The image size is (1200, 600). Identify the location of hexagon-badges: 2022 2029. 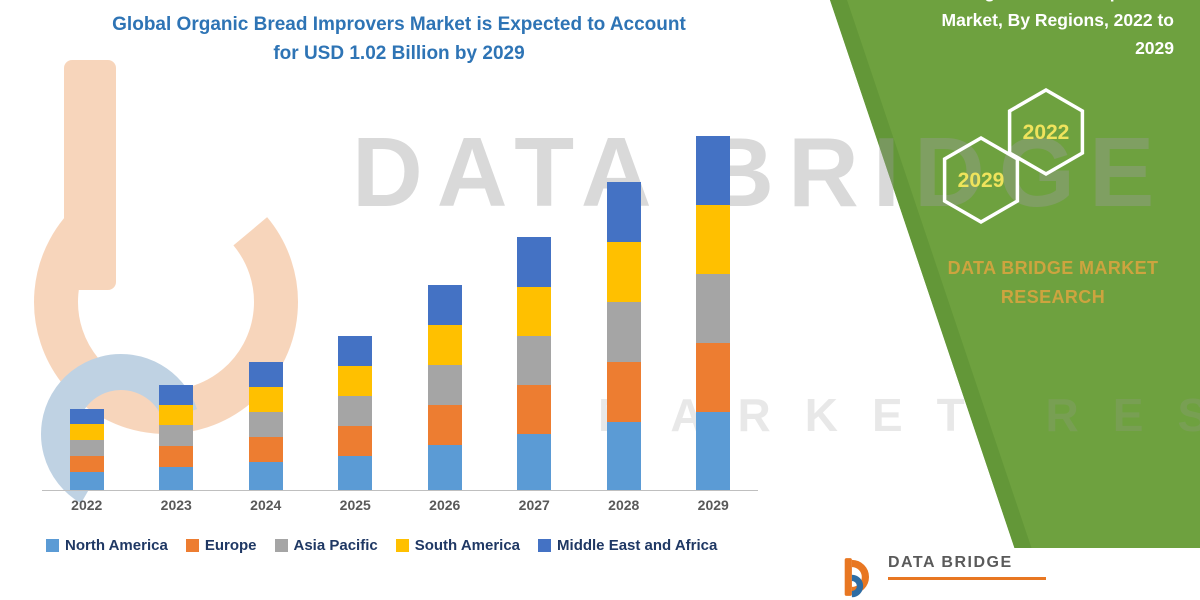
(1013, 156).